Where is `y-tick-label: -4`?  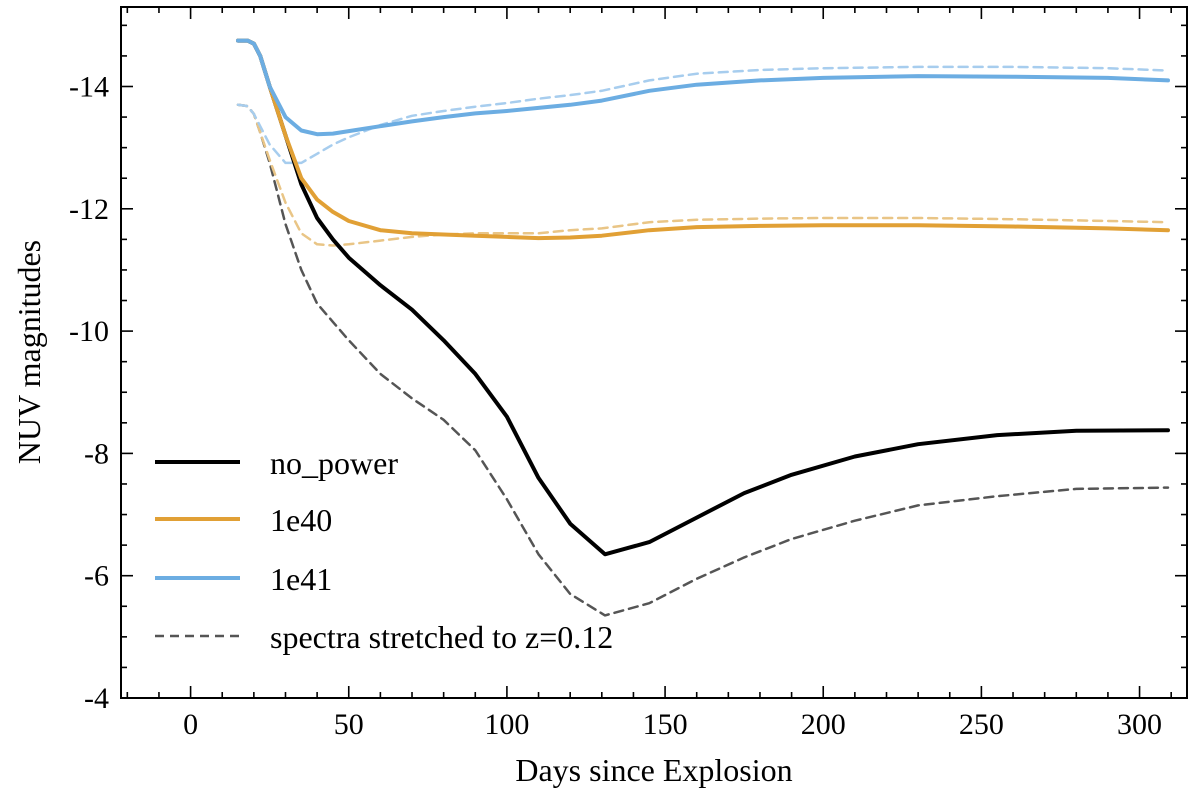 y-tick-label: -4 is located at coordinates (96, 698).